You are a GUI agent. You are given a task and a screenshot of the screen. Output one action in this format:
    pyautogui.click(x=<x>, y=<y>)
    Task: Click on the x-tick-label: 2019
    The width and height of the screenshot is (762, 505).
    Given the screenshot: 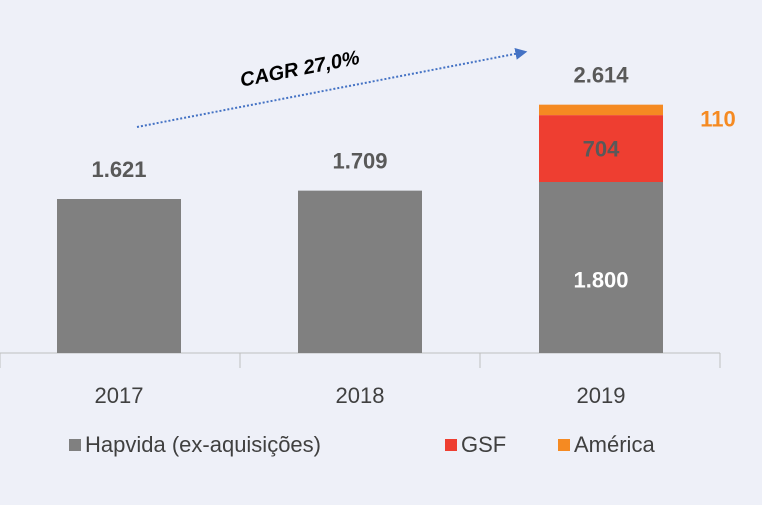 What is the action you would take?
    pyautogui.click(x=601, y=395)
    